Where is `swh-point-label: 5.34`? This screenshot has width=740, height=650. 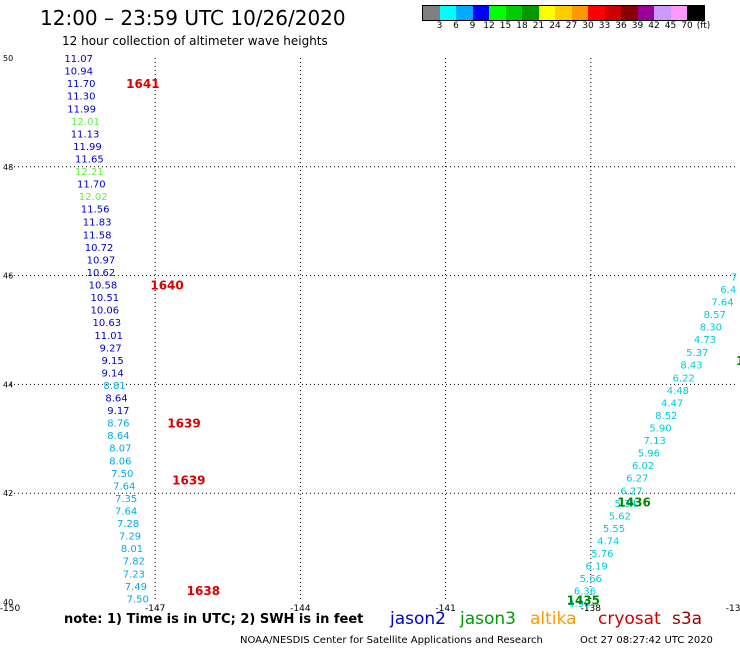
swh-point-label: 5.34 is located at coordinates (626, 504).